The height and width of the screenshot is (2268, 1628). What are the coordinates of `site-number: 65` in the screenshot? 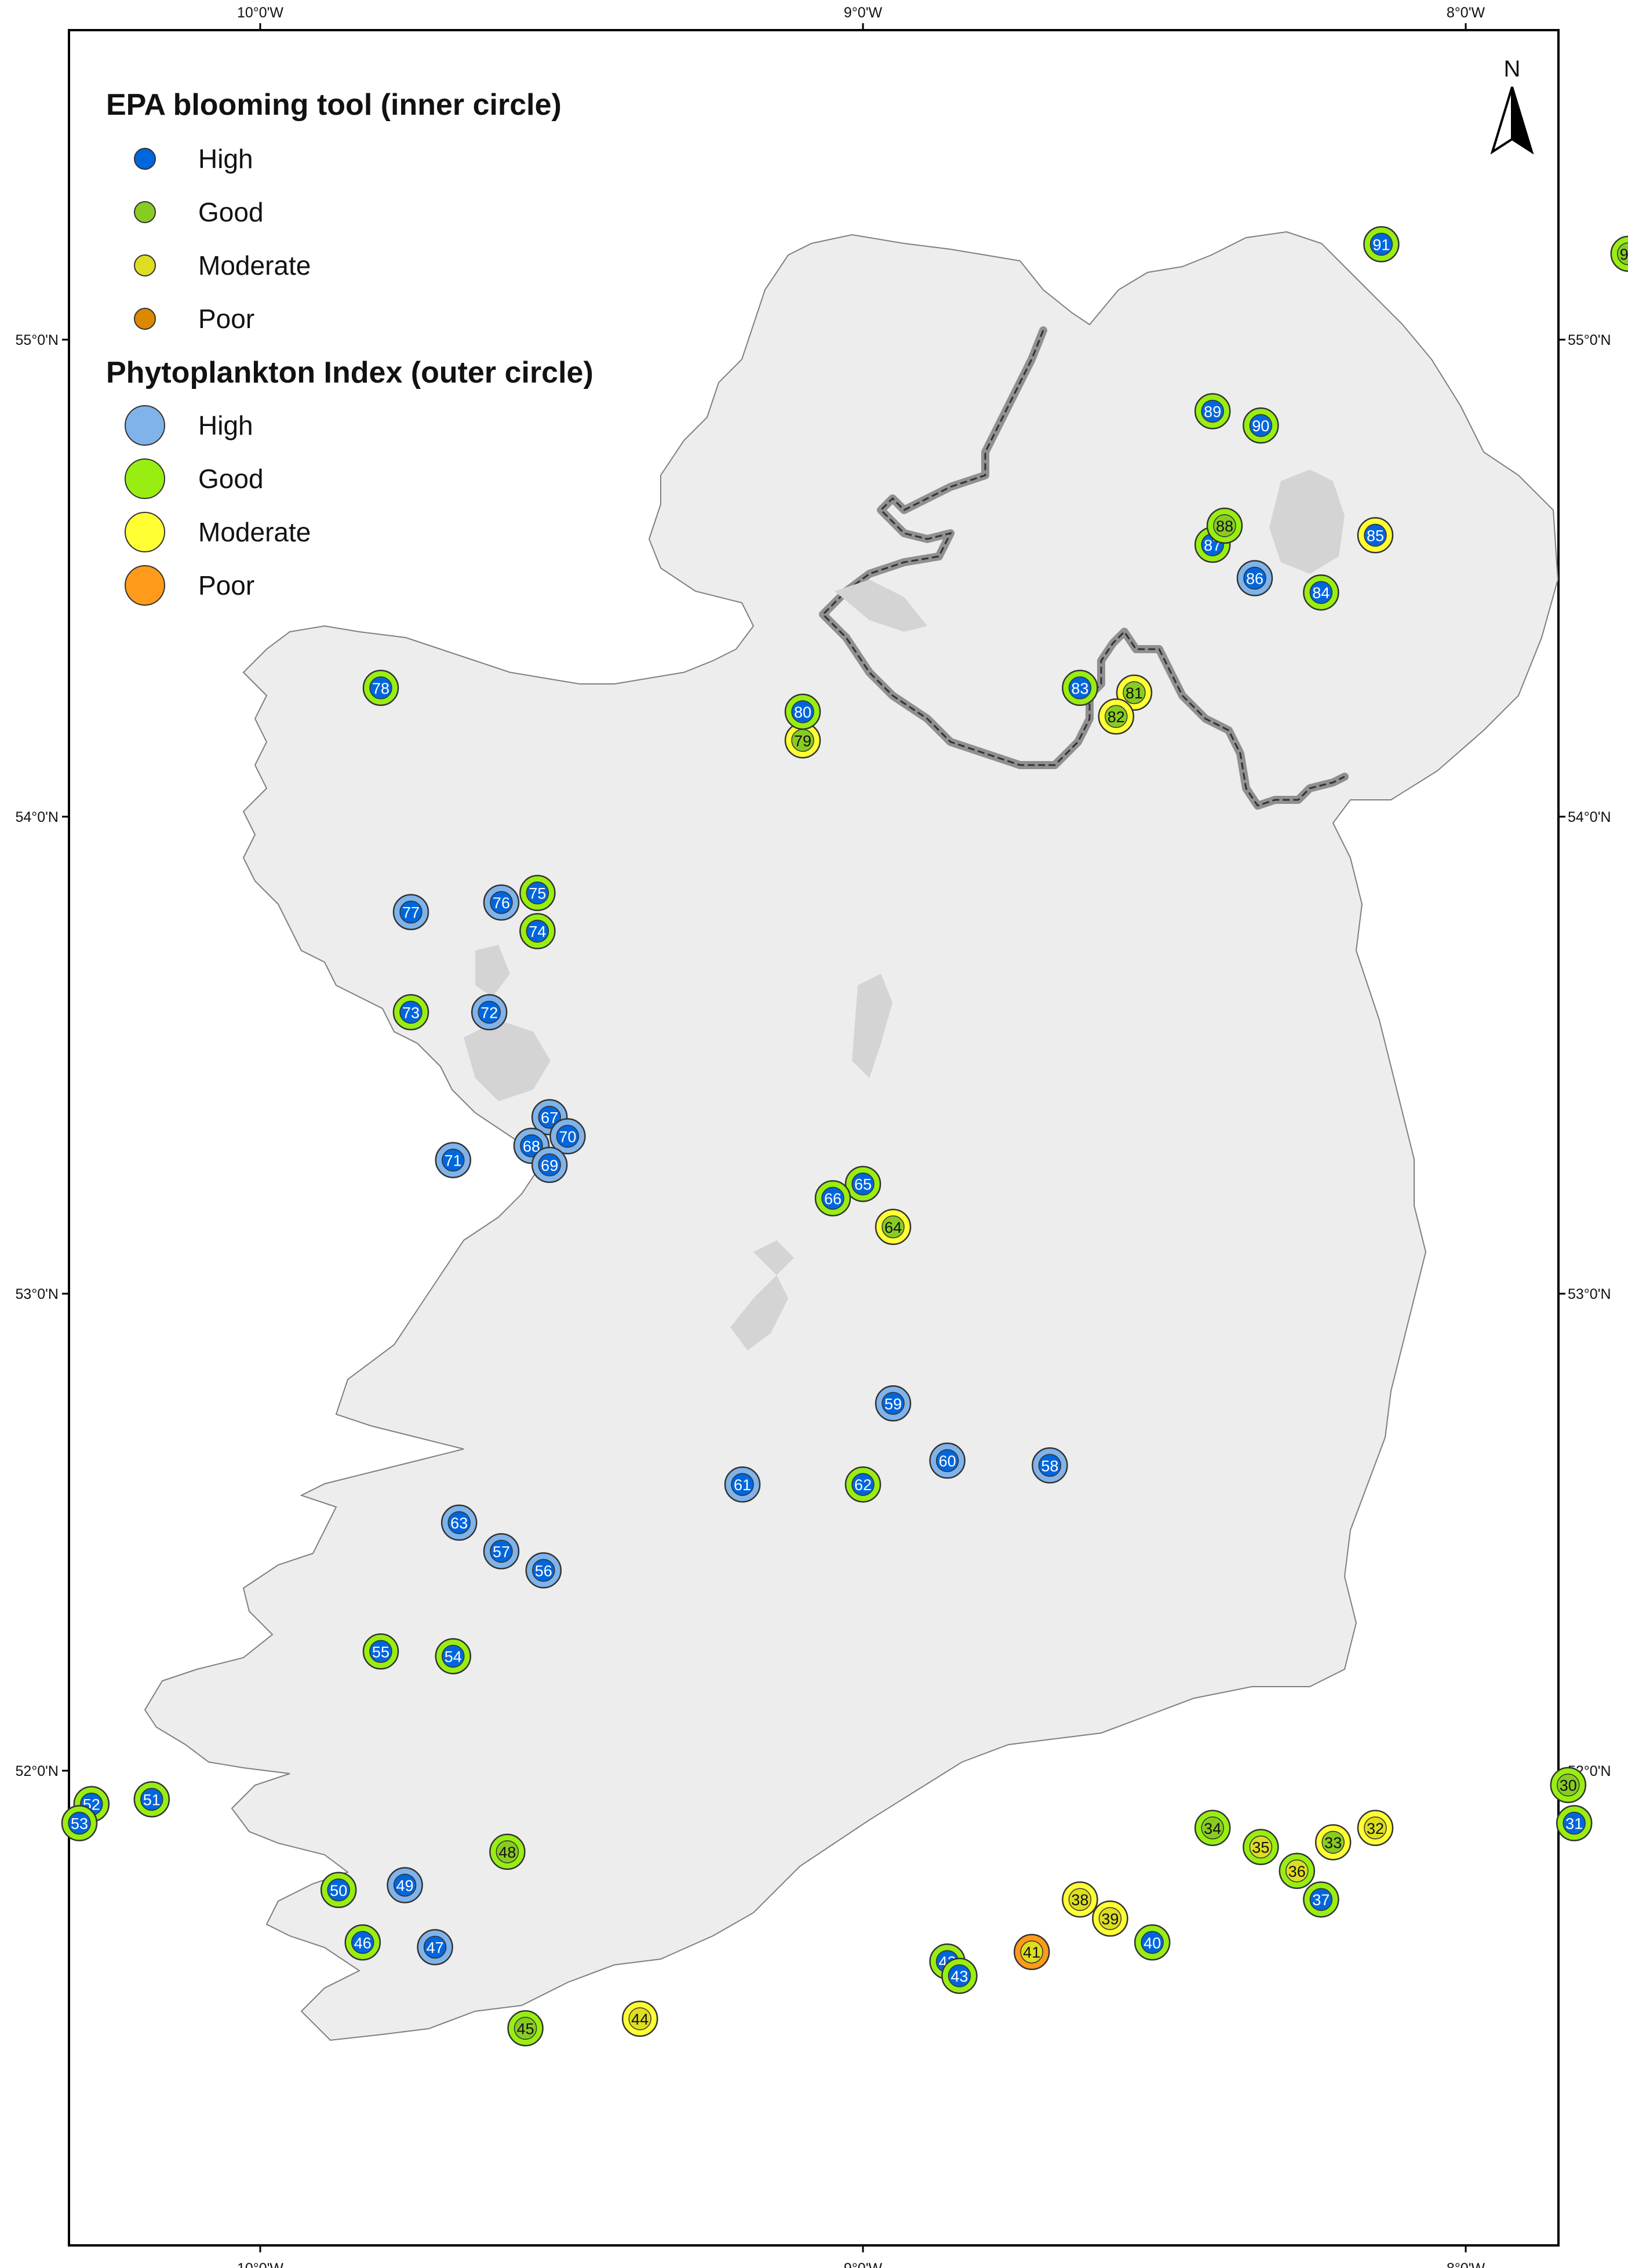 It's located at (863, 1184).